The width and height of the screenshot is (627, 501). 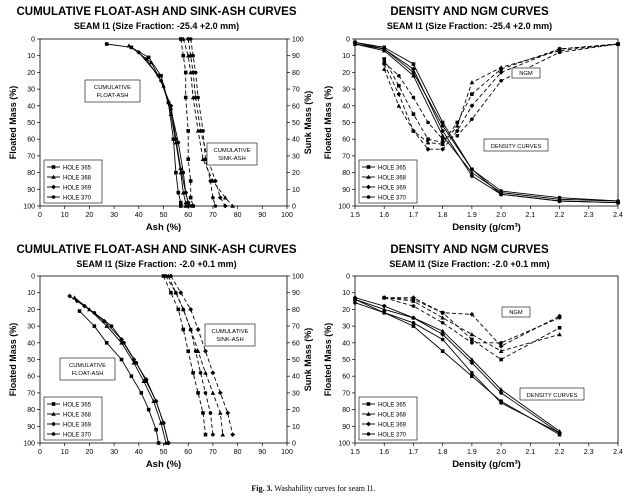 I want to click on x-tick-label: 50, so click(x=164, y=452).